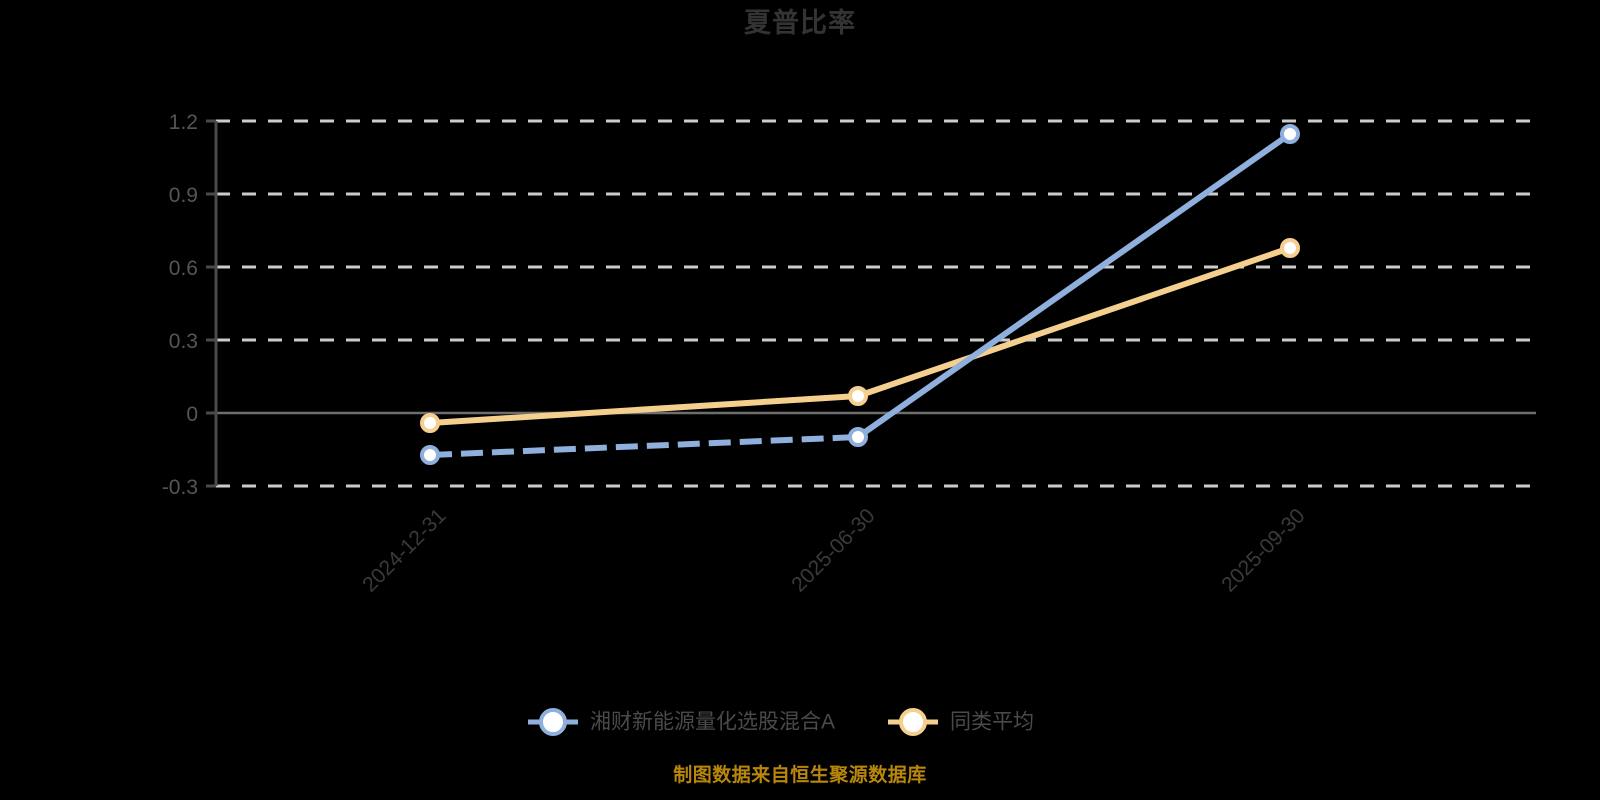  Describe the element at coordinates (1263, 550) in the screenshot. I see `x-tick-label: 2025-09-30` at that location.